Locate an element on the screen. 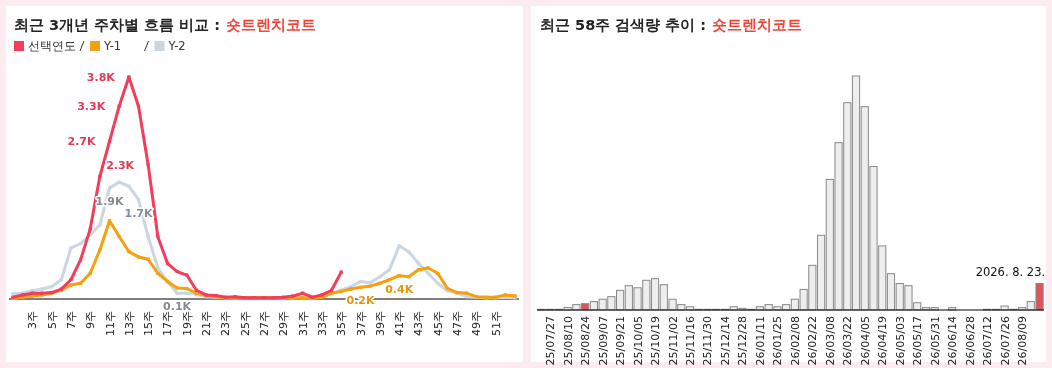  x-tick-label: 21주 is located at coordinates (207, 323).